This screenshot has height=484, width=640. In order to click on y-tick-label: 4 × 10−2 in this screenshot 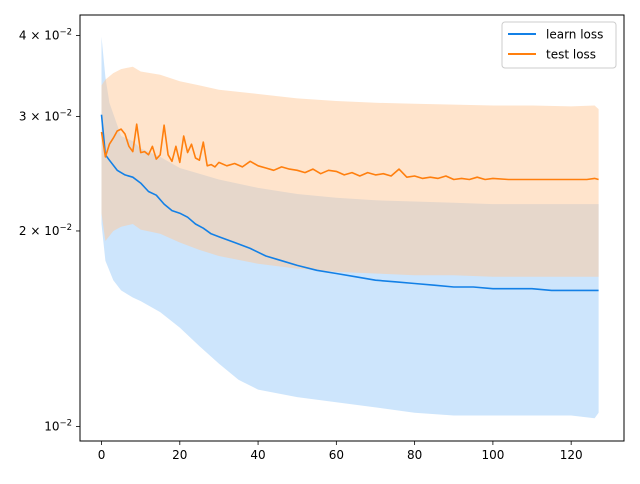, I will do `click(45, 34)`.